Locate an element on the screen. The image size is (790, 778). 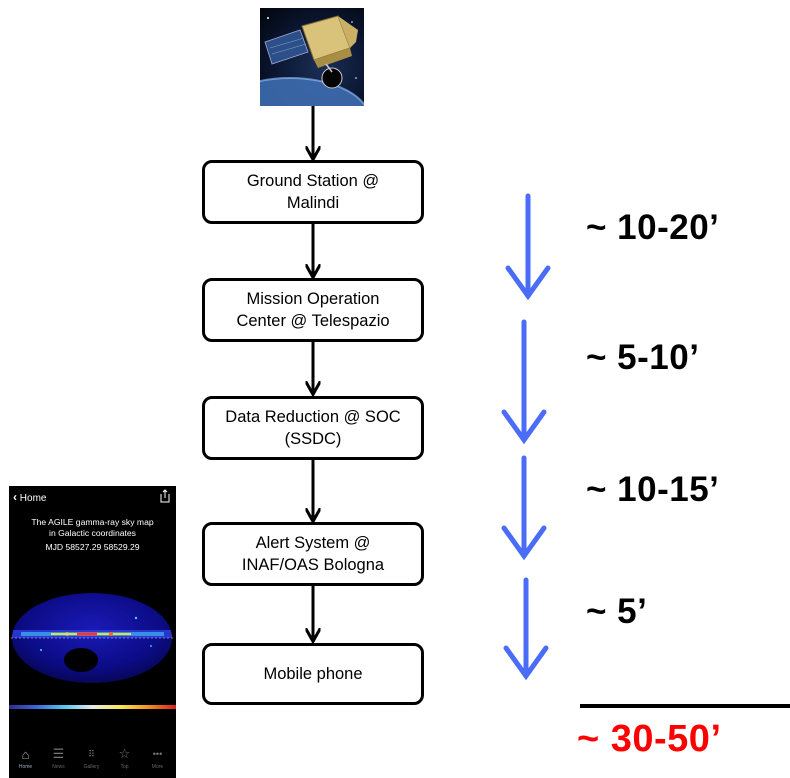
tab-news-label: News is located at coordinates (58, 767).